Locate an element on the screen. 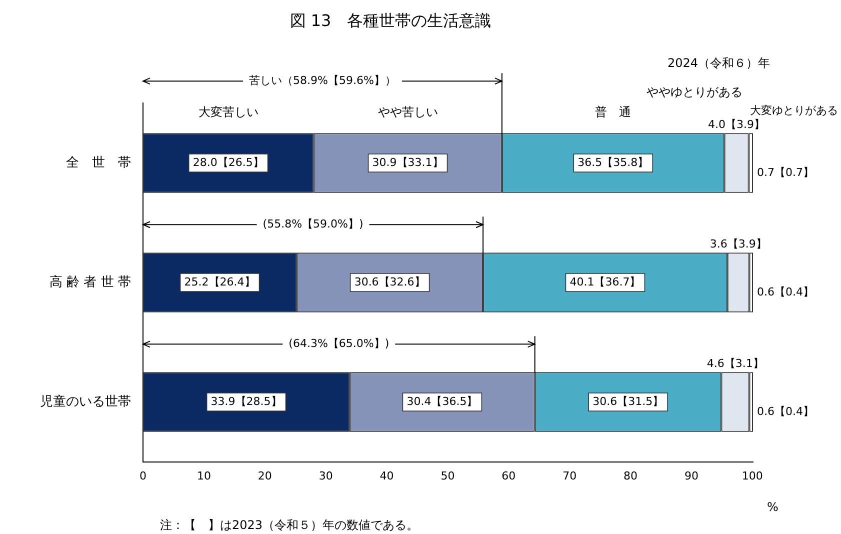  data-label: 25.2【26.4】 is located at coordinates (220, 281).